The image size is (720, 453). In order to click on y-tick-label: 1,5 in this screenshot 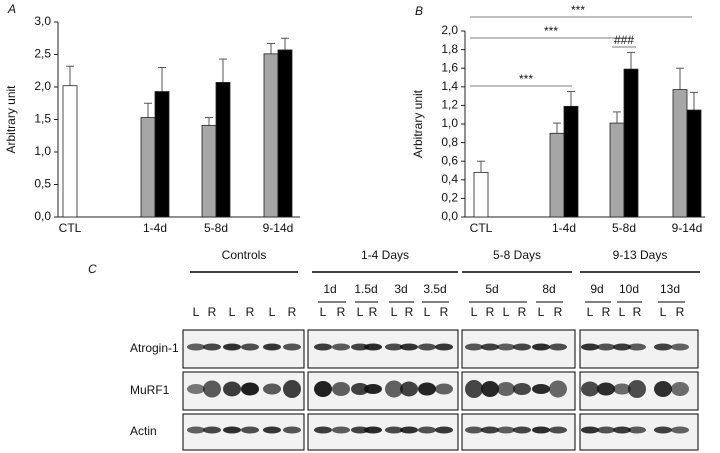, I will do `click(42, 119)`.